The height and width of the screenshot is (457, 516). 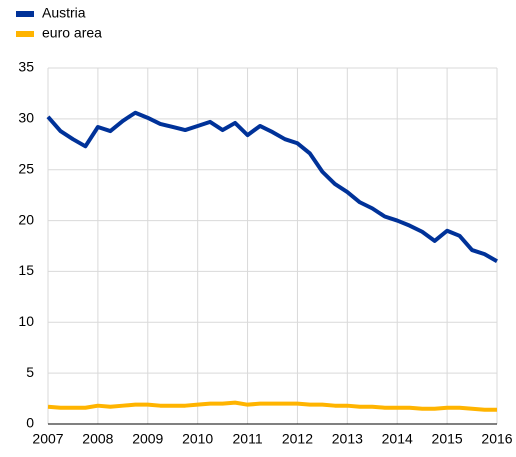 I want to click on legend-label: Austria, so click(x=64, y=13).